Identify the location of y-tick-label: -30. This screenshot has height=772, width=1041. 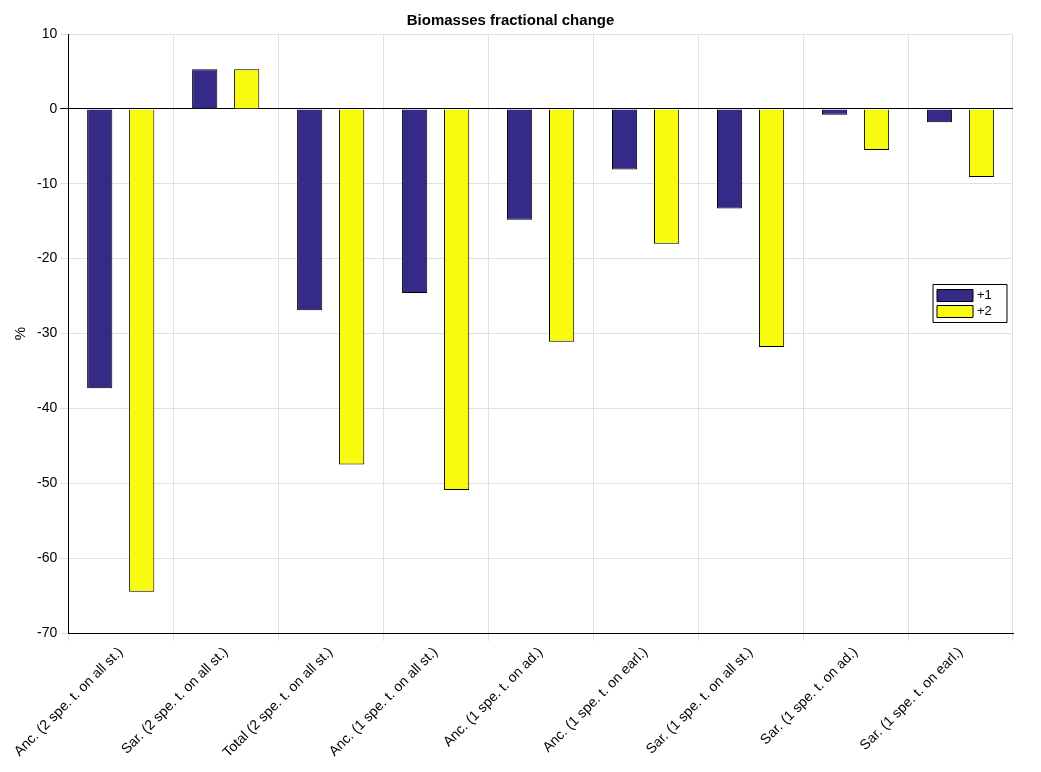
(47, 332).